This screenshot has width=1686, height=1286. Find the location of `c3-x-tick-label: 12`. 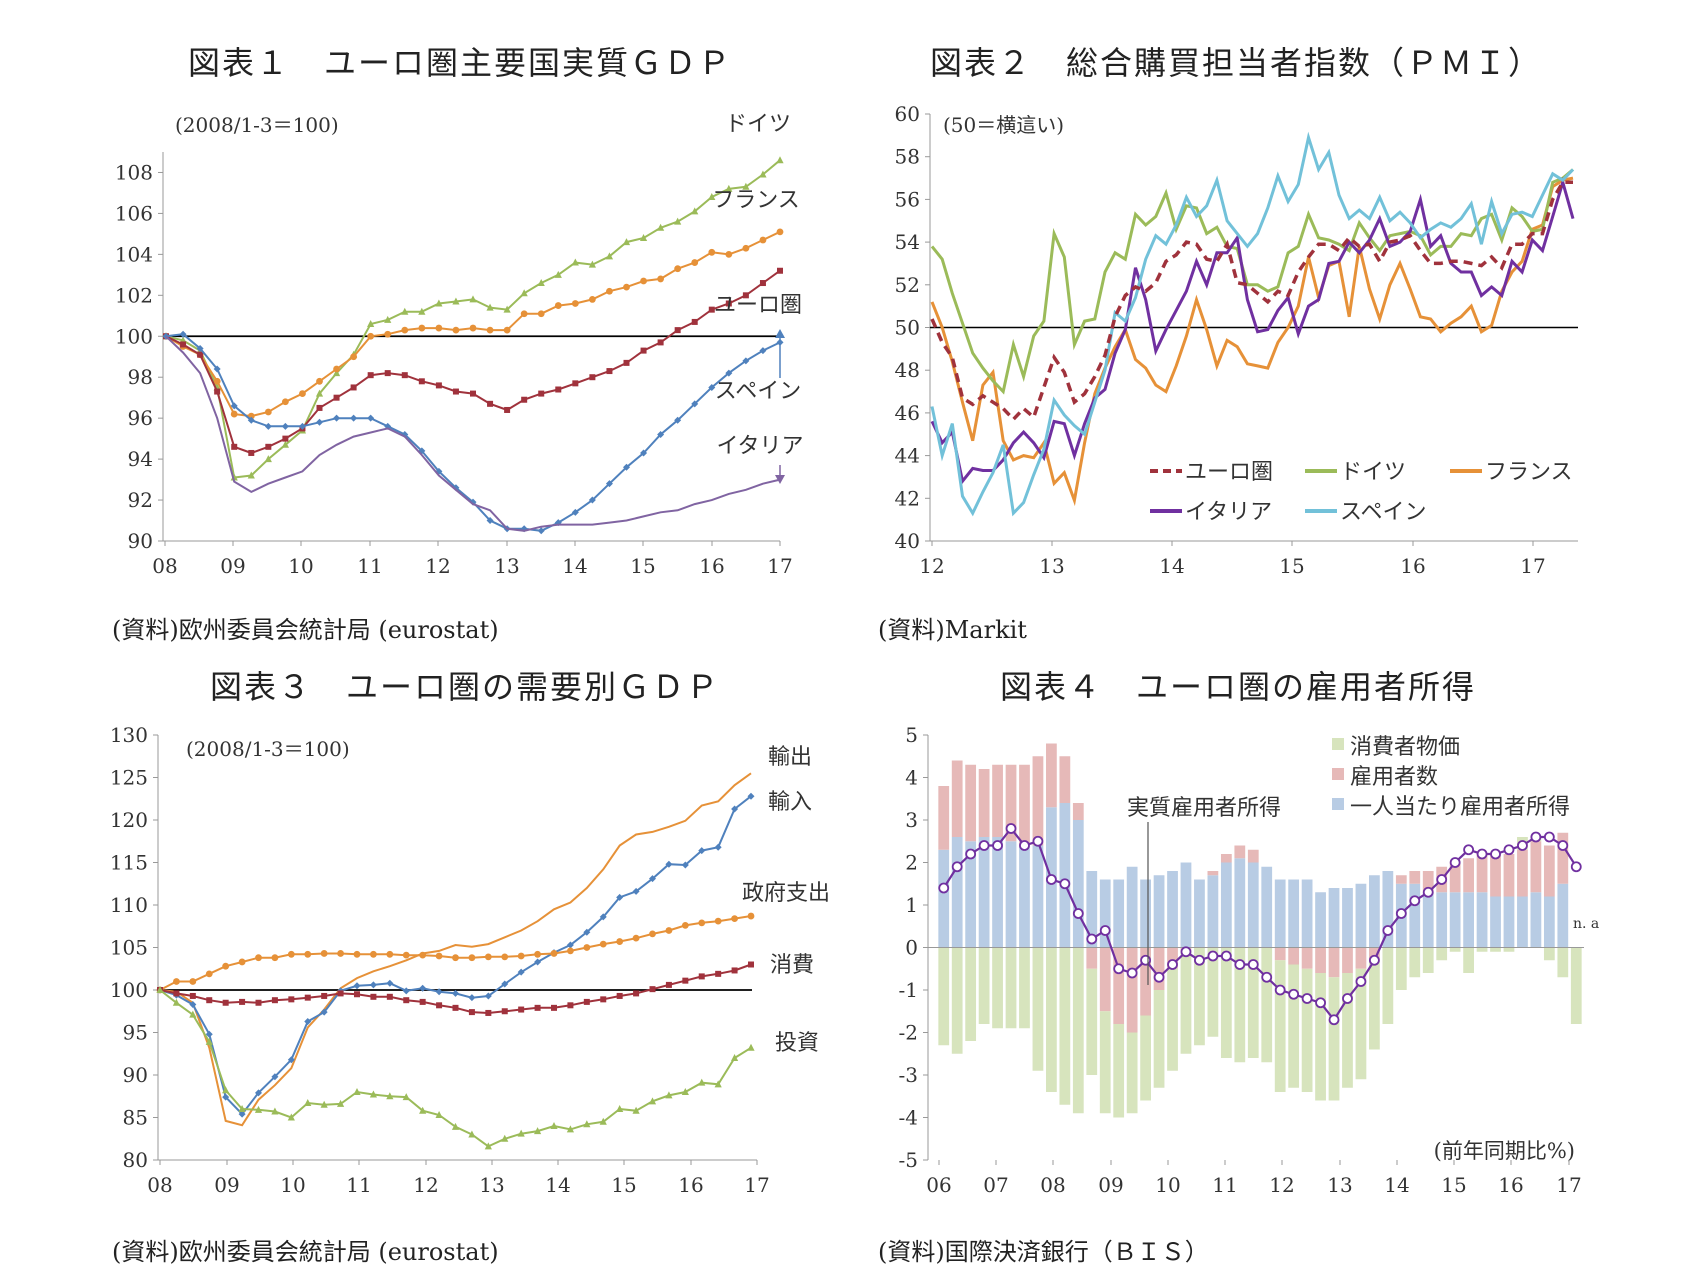

c3-x-tick-label: 12 is located at coordinates (425, 1185).